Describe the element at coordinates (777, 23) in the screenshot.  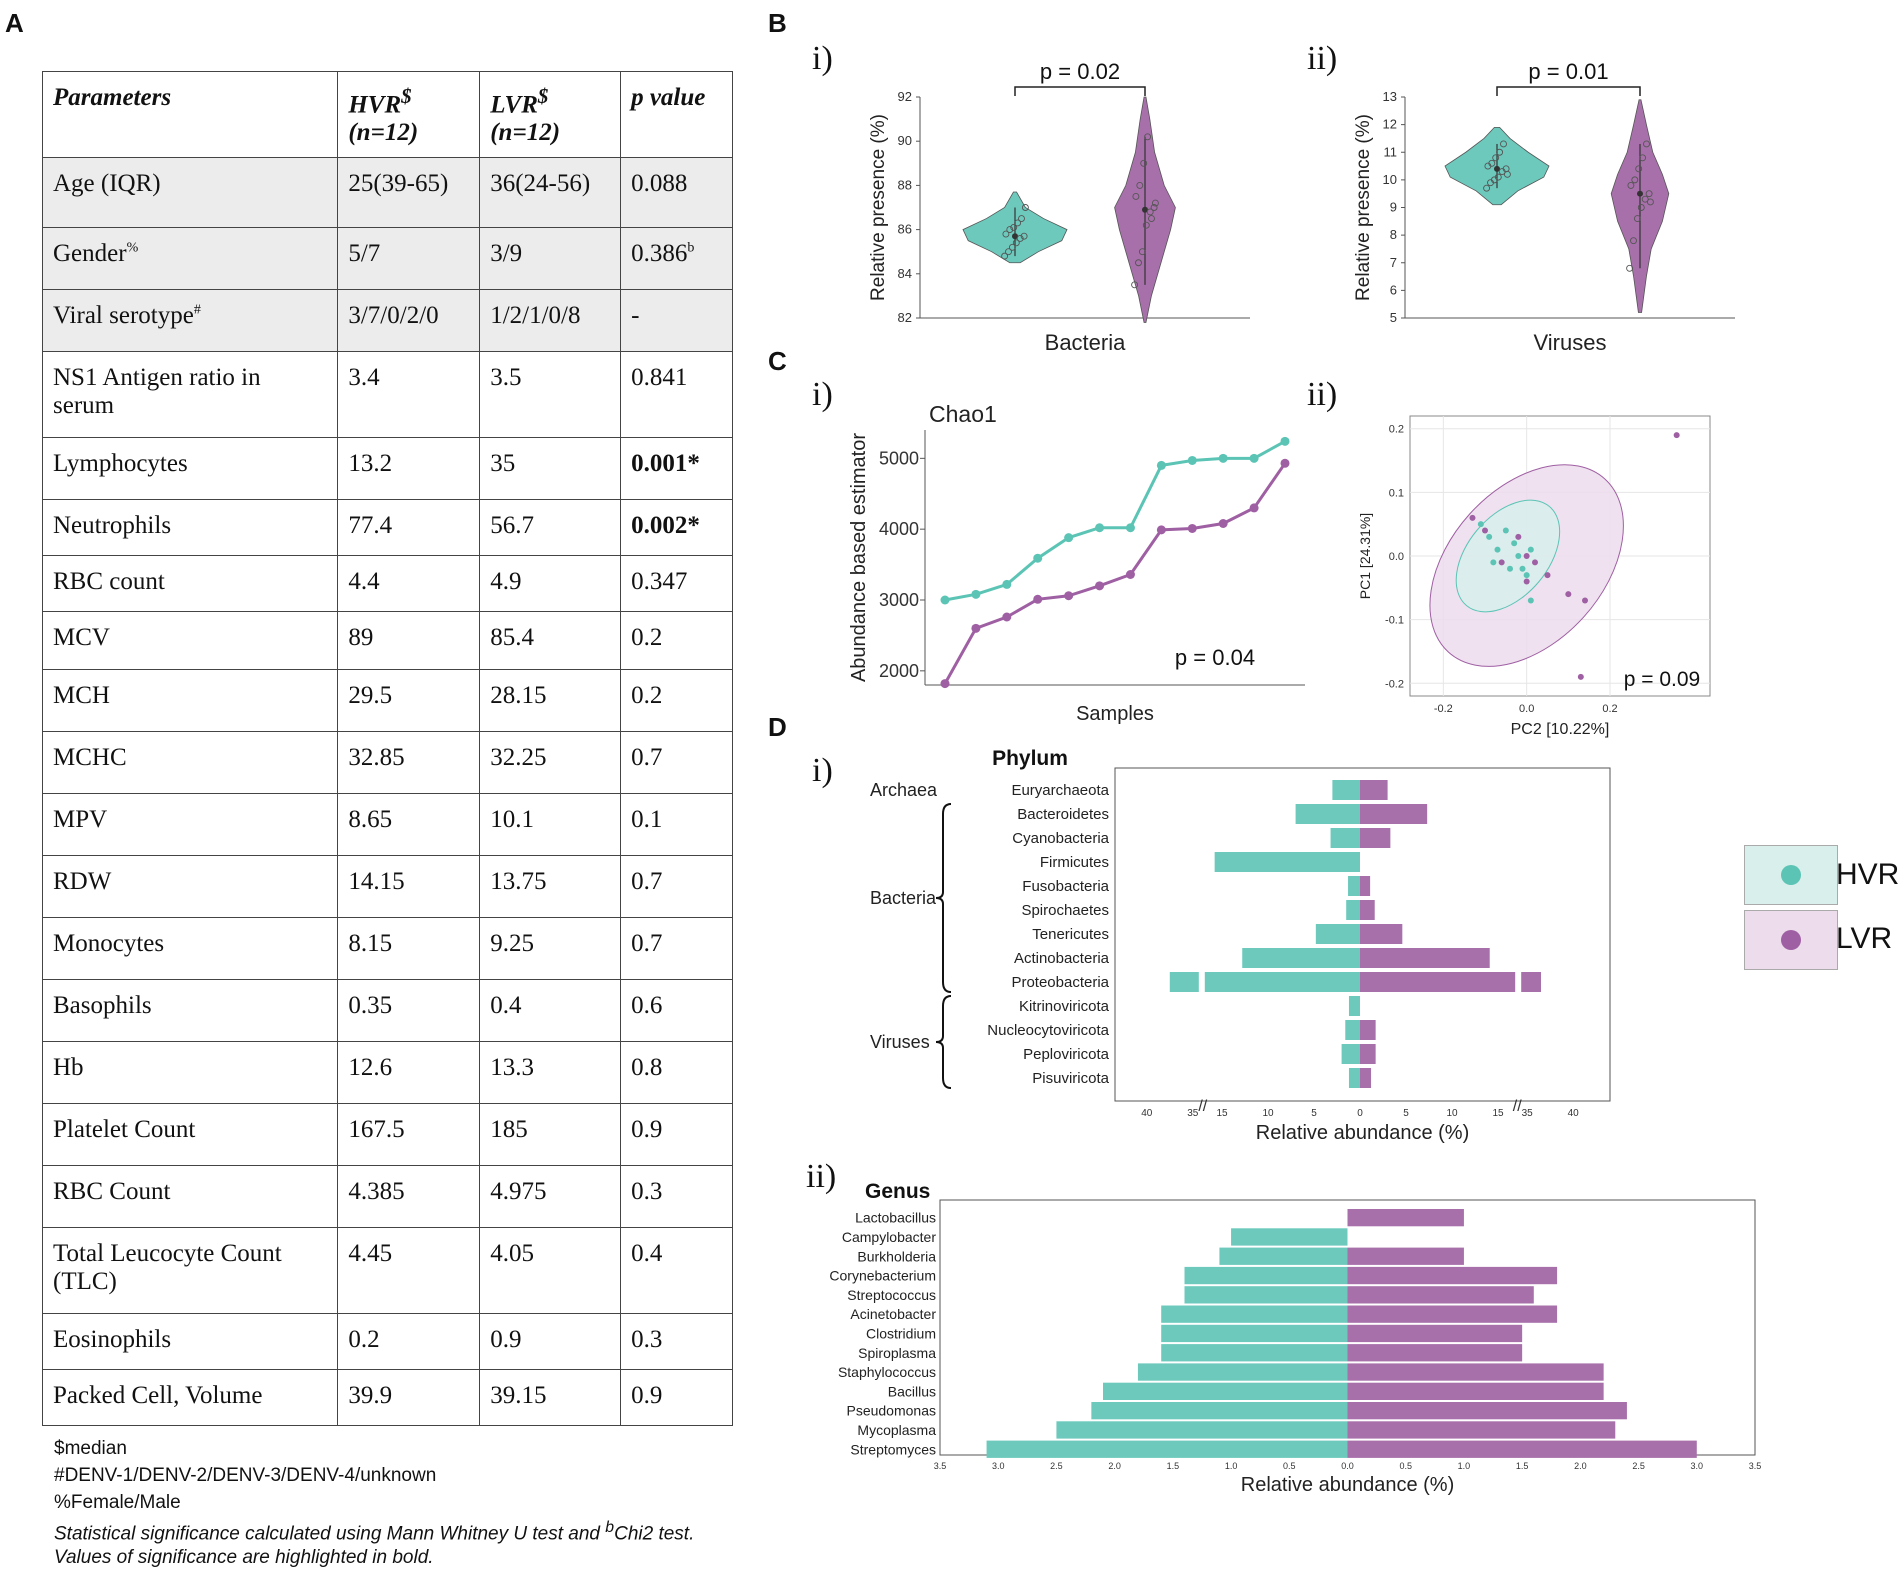
I see `panel-label-b: B` at that location.